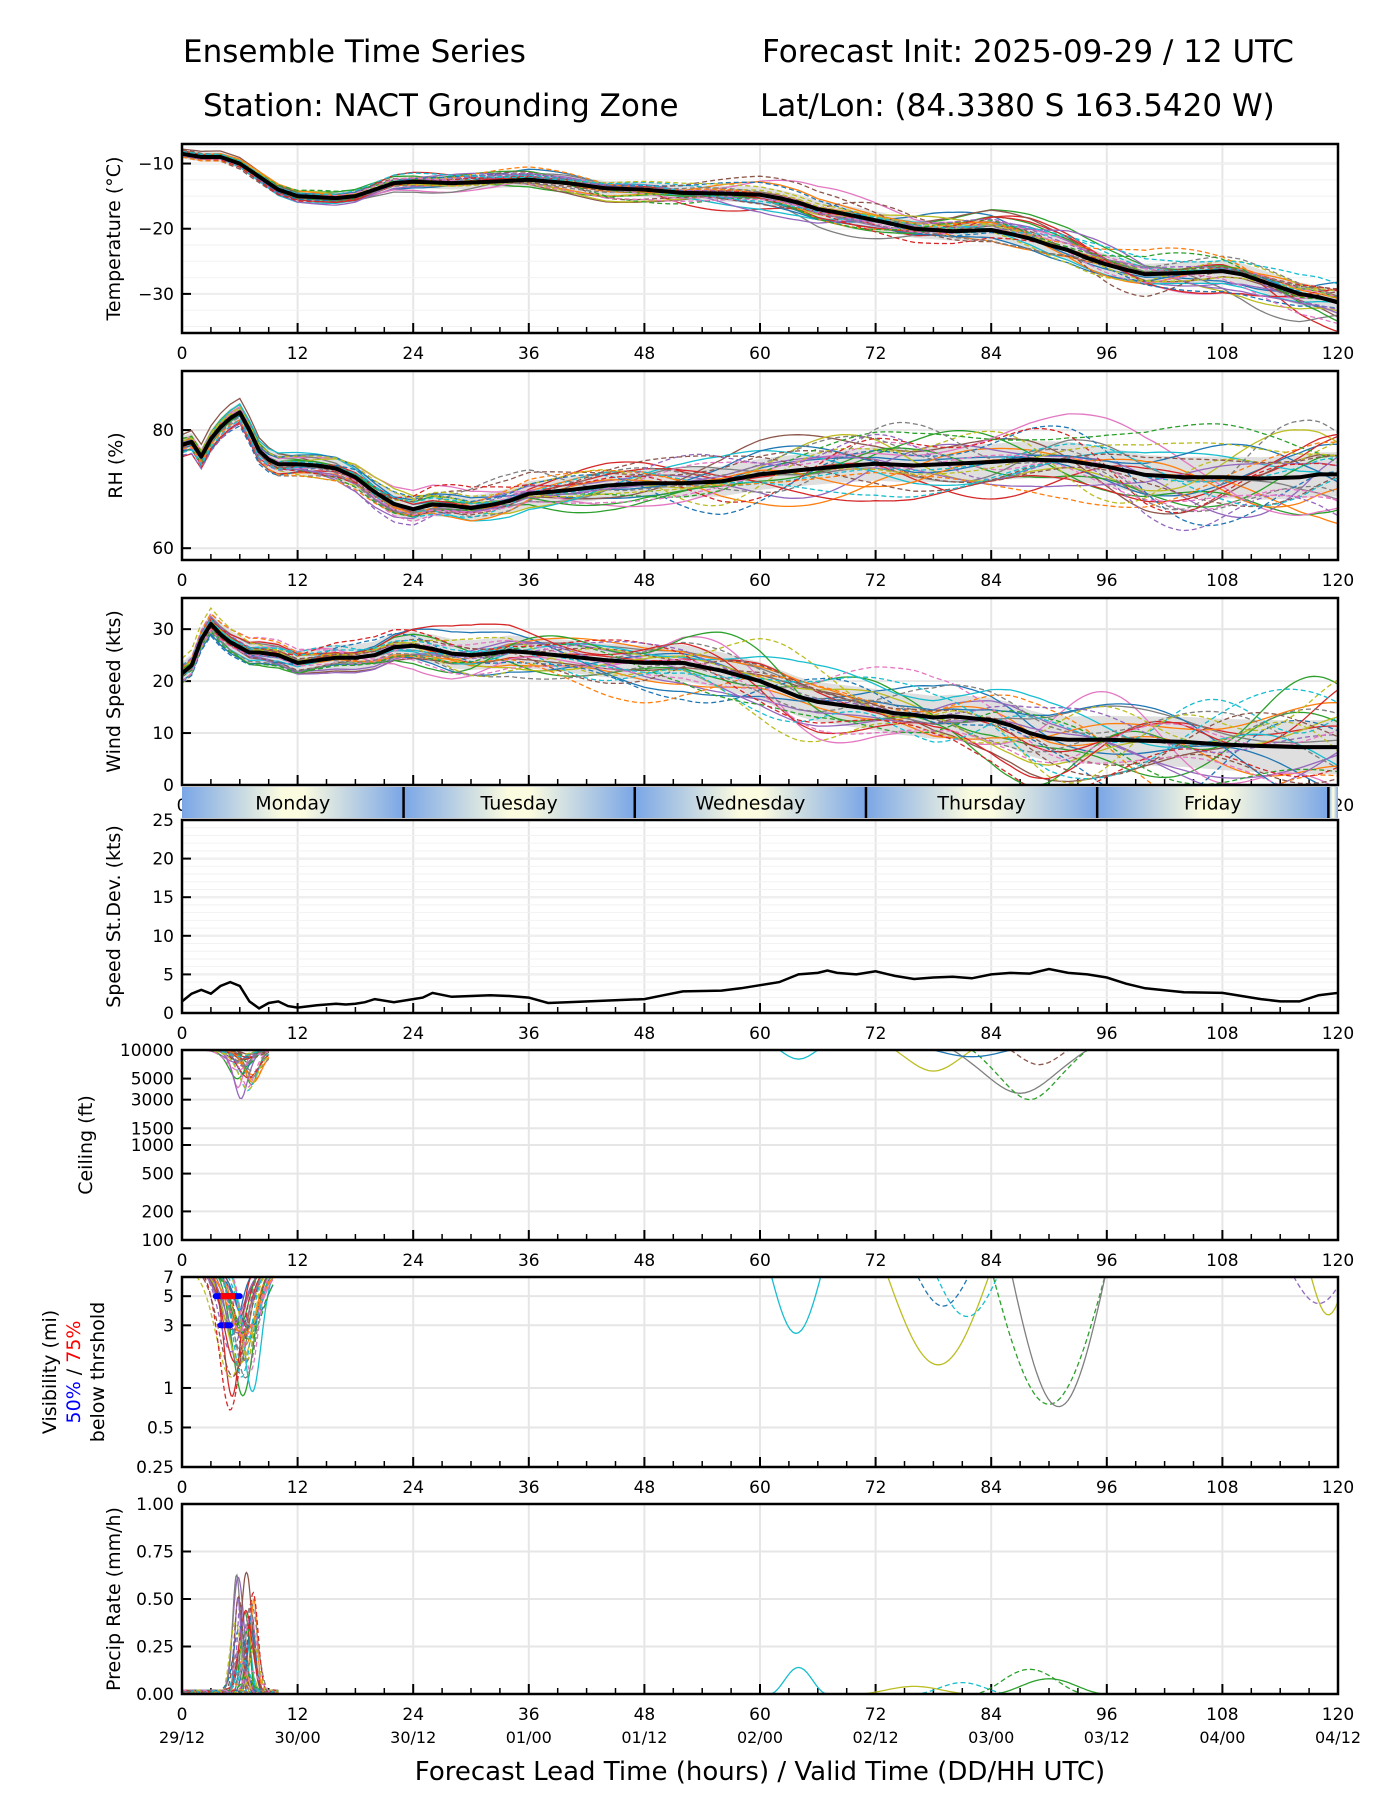 Image resolution: width=1400 pixels, height=1800 pixels. What do you see at coordinates (163, 630) in the screenshot?
I see `y-tick-label: 30` at bounding box center [163, 630].